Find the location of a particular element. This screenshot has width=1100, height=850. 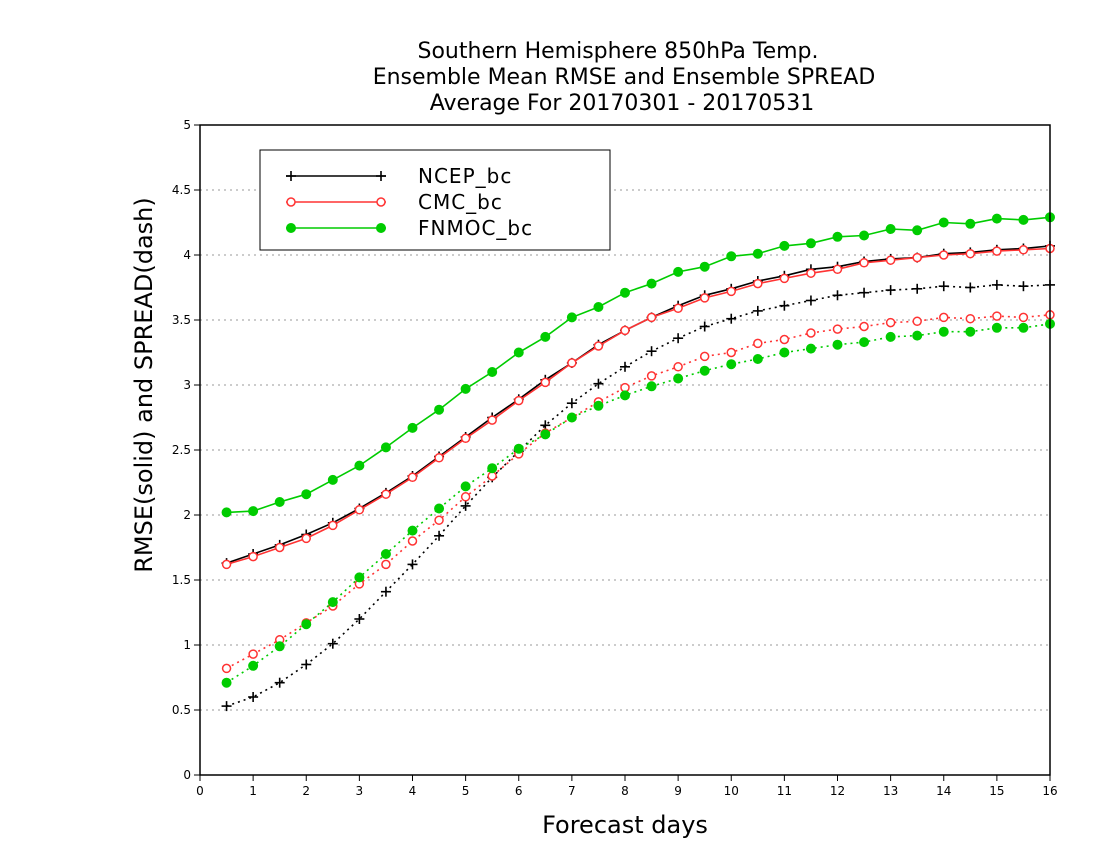

legend-label: FNMOC_bc is located at coordinates (475, 228).